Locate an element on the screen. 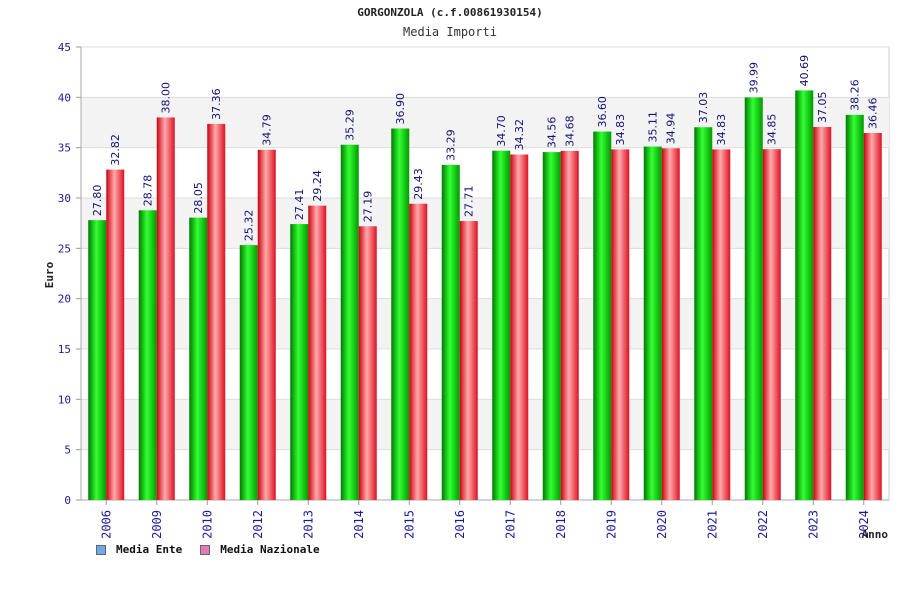 The image size is (900, 600). data-label-media-ente-2019: 36.60 is located at coordinates (602, 112).